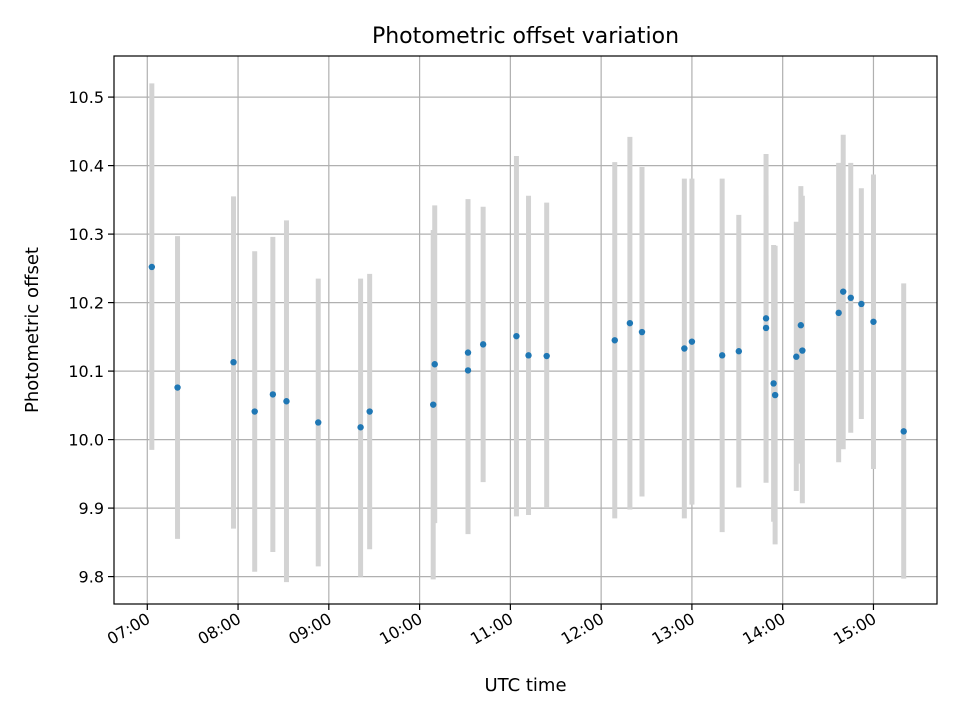 This screenshot has width=960, height=720. Describe the element at coordinates (32, 330) in the screenshot. I see `y-axis-label: Photometric offset` at that location.